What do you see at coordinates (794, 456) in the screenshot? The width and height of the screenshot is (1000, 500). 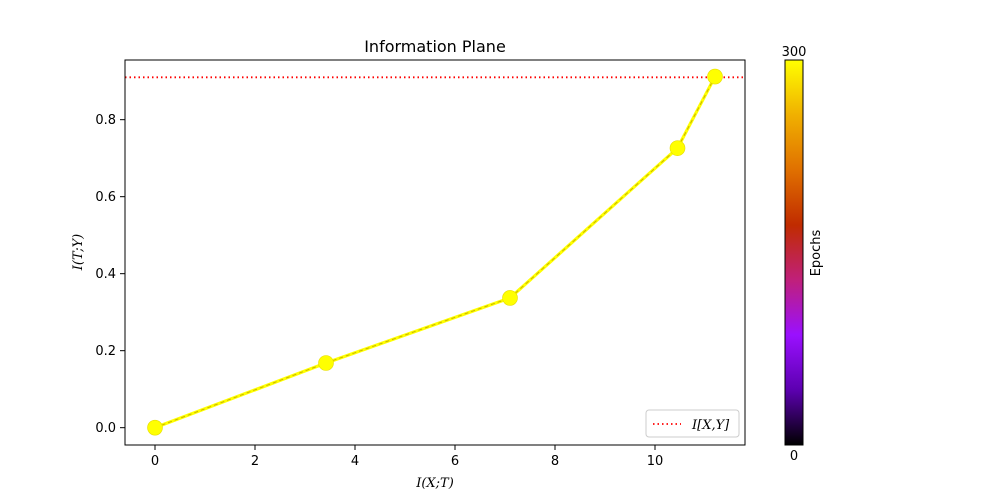 I see `colorbar-min-label: 0` at bounding box center [794, 456].